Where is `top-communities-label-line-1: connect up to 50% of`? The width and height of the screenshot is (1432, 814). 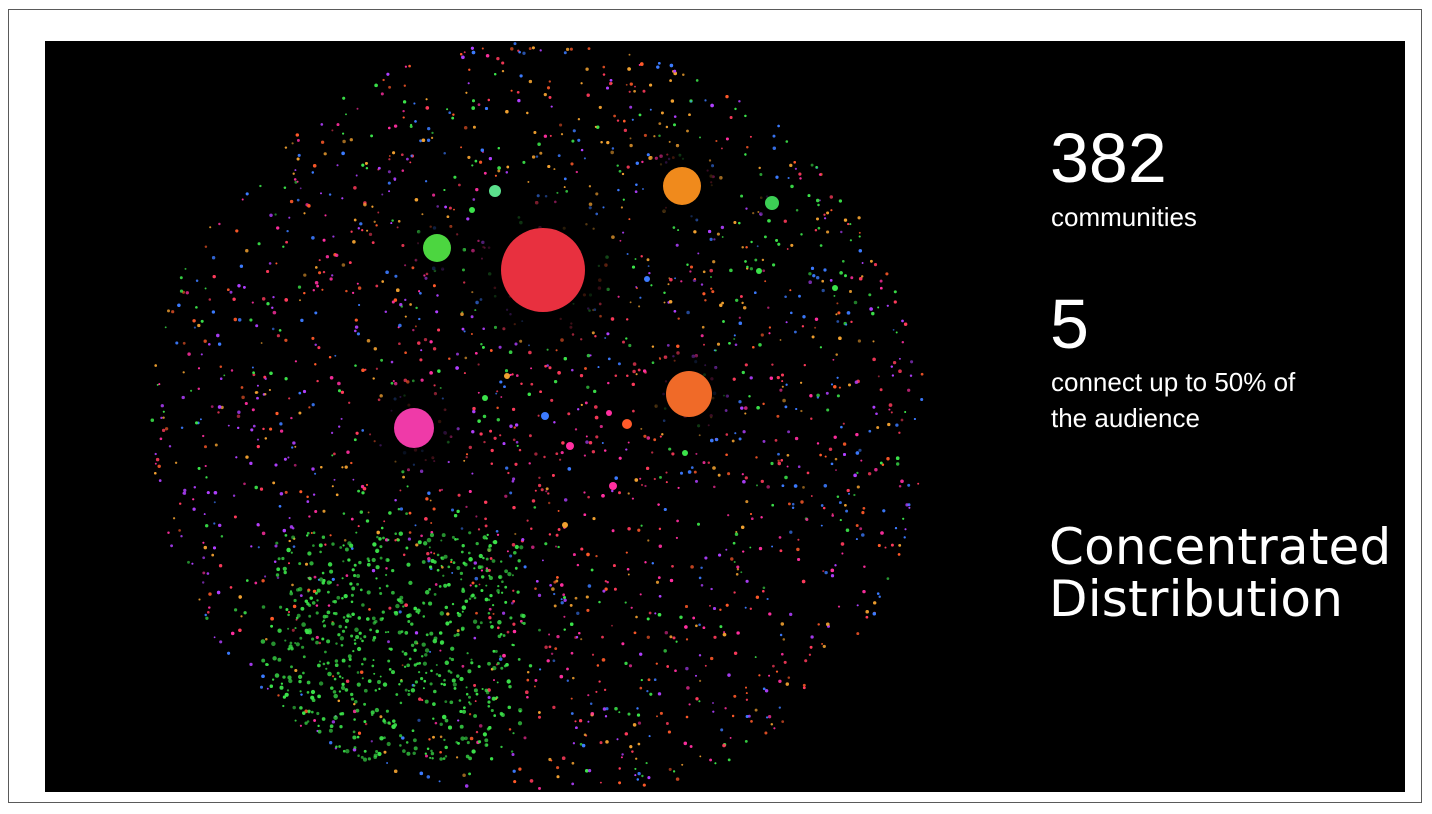 top-communities-label-line-1: connect up to 50% of is located at coordinates (1173, 382).